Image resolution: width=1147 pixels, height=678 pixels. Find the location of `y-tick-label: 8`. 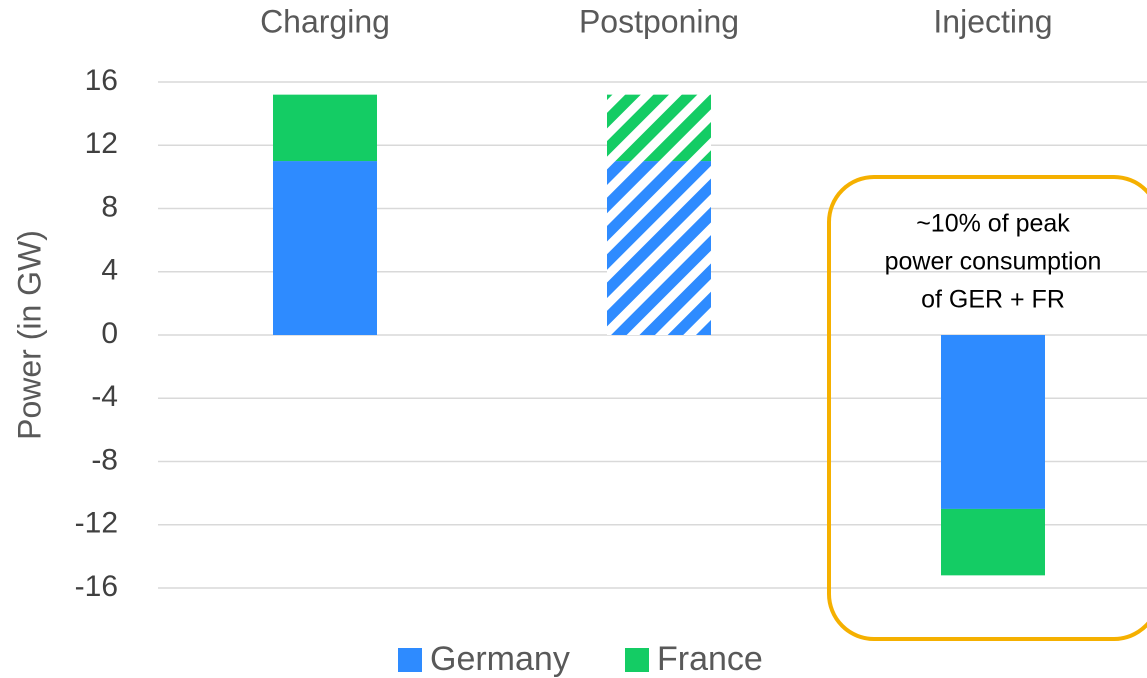

y-tick-label: 8 is located at coordinates (109, 206).